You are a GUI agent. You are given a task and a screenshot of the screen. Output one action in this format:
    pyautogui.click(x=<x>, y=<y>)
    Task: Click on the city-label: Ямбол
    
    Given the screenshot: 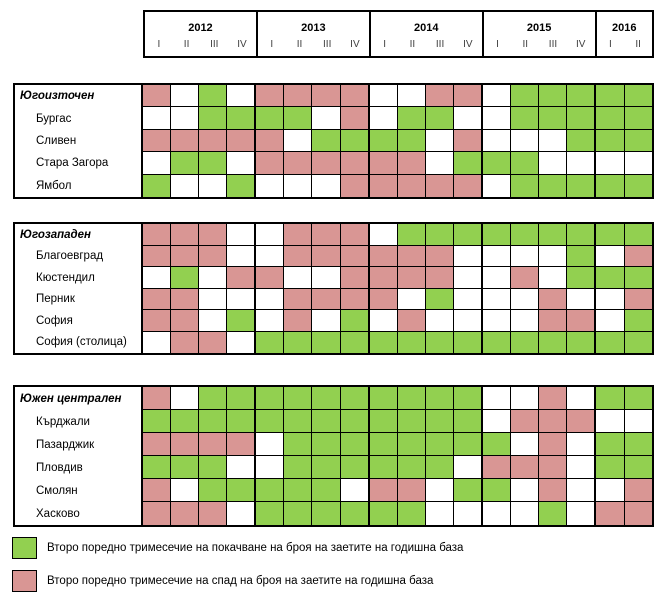 What is the action you would take?
    pyautogui.click(x=79, y=186)
    